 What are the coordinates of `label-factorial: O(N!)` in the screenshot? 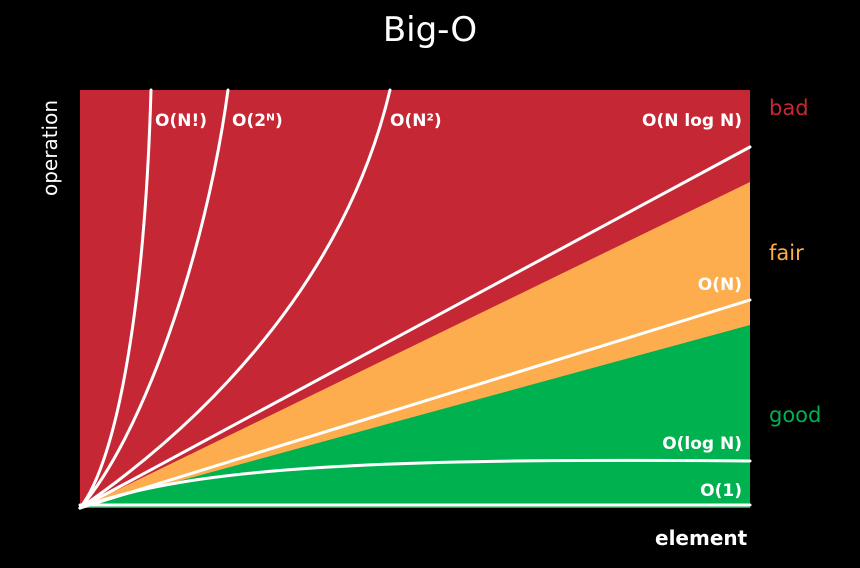 It's located at (181, 121).